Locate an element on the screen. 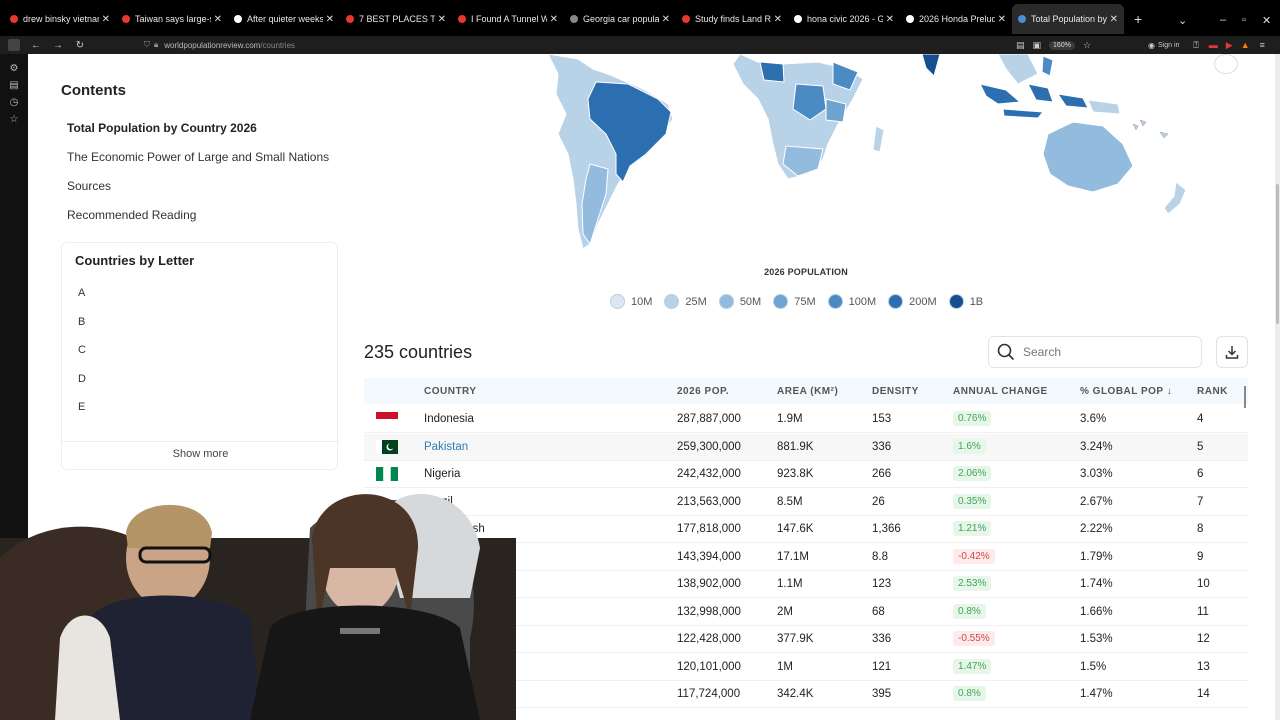 This screenshot has height=720, width=1280. table-row: 132,998,000 2M 68 0.8% 1.66% 11 is located at coordinates (806, 612).